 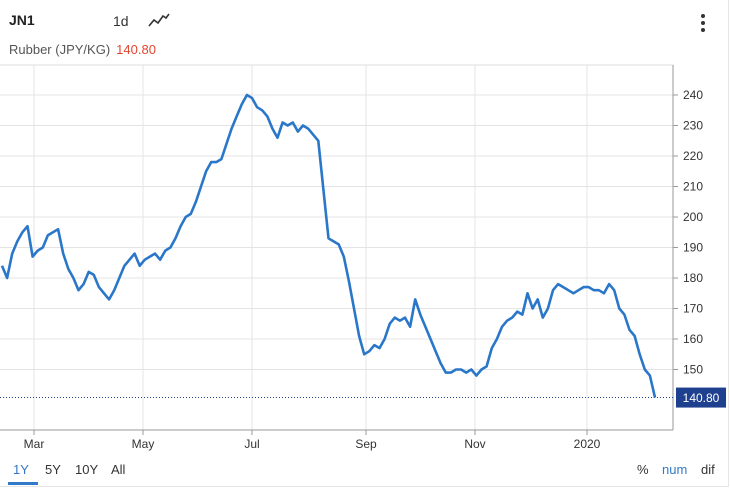 I want to click on x-tick-label: Mar, so click(x=34, y=444).